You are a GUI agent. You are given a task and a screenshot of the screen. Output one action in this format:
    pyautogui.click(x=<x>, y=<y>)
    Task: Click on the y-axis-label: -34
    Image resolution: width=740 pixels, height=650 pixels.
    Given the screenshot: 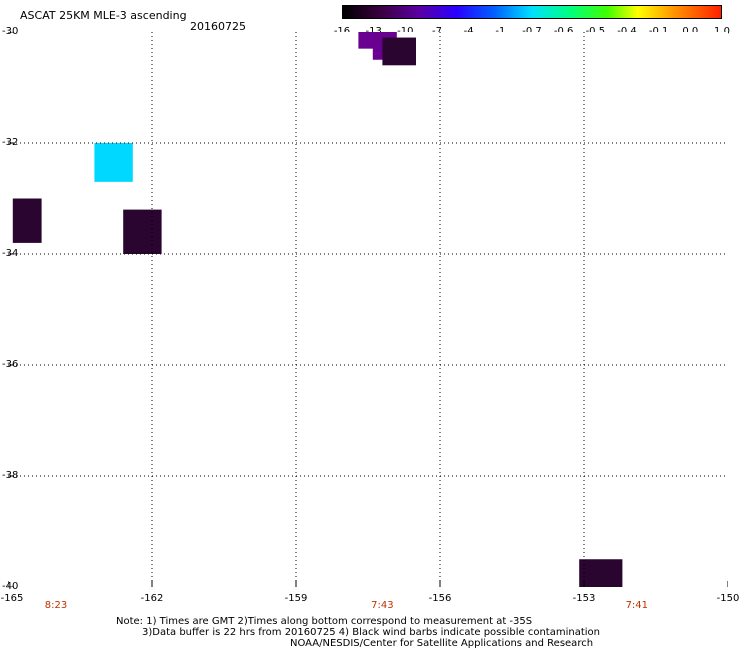 What is the action you would take?
    pyautogui.click(x=10, y=253)
    